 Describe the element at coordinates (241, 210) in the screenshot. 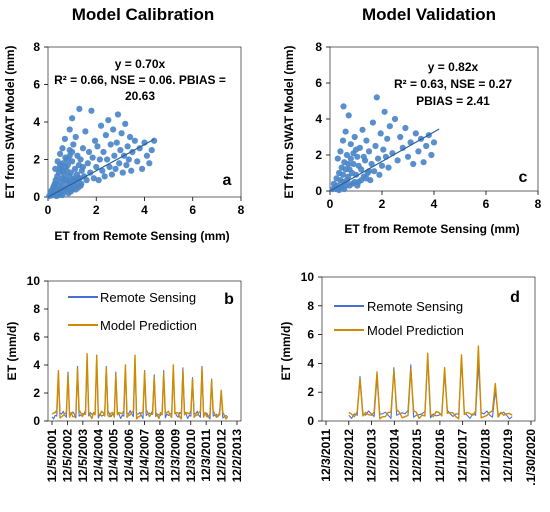

I see `x-tick-label-a: 8` at that location.